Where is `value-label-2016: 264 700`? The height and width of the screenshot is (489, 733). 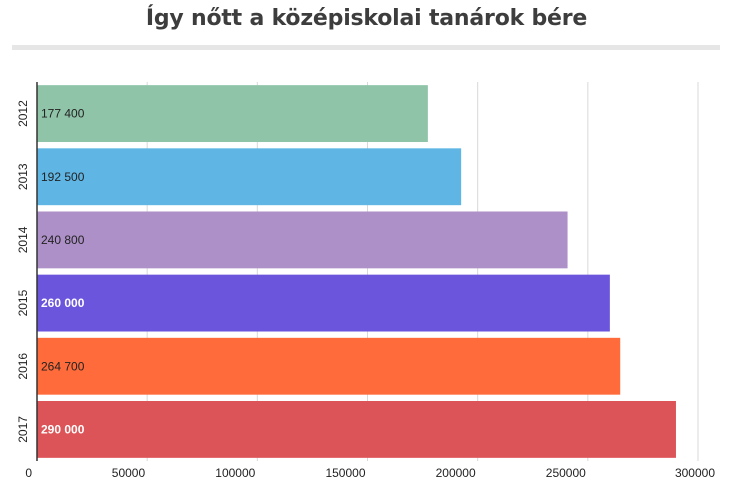
value-label-2016: 264 700 is located at coordinates (63, 366).